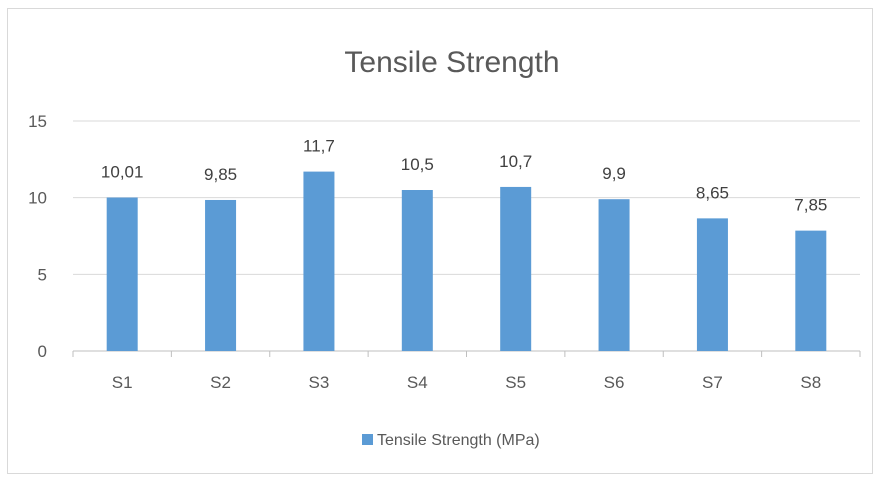 This screenshot has height=479, width=880. I want to click on y-tick-label: 10, so click(37, 198).